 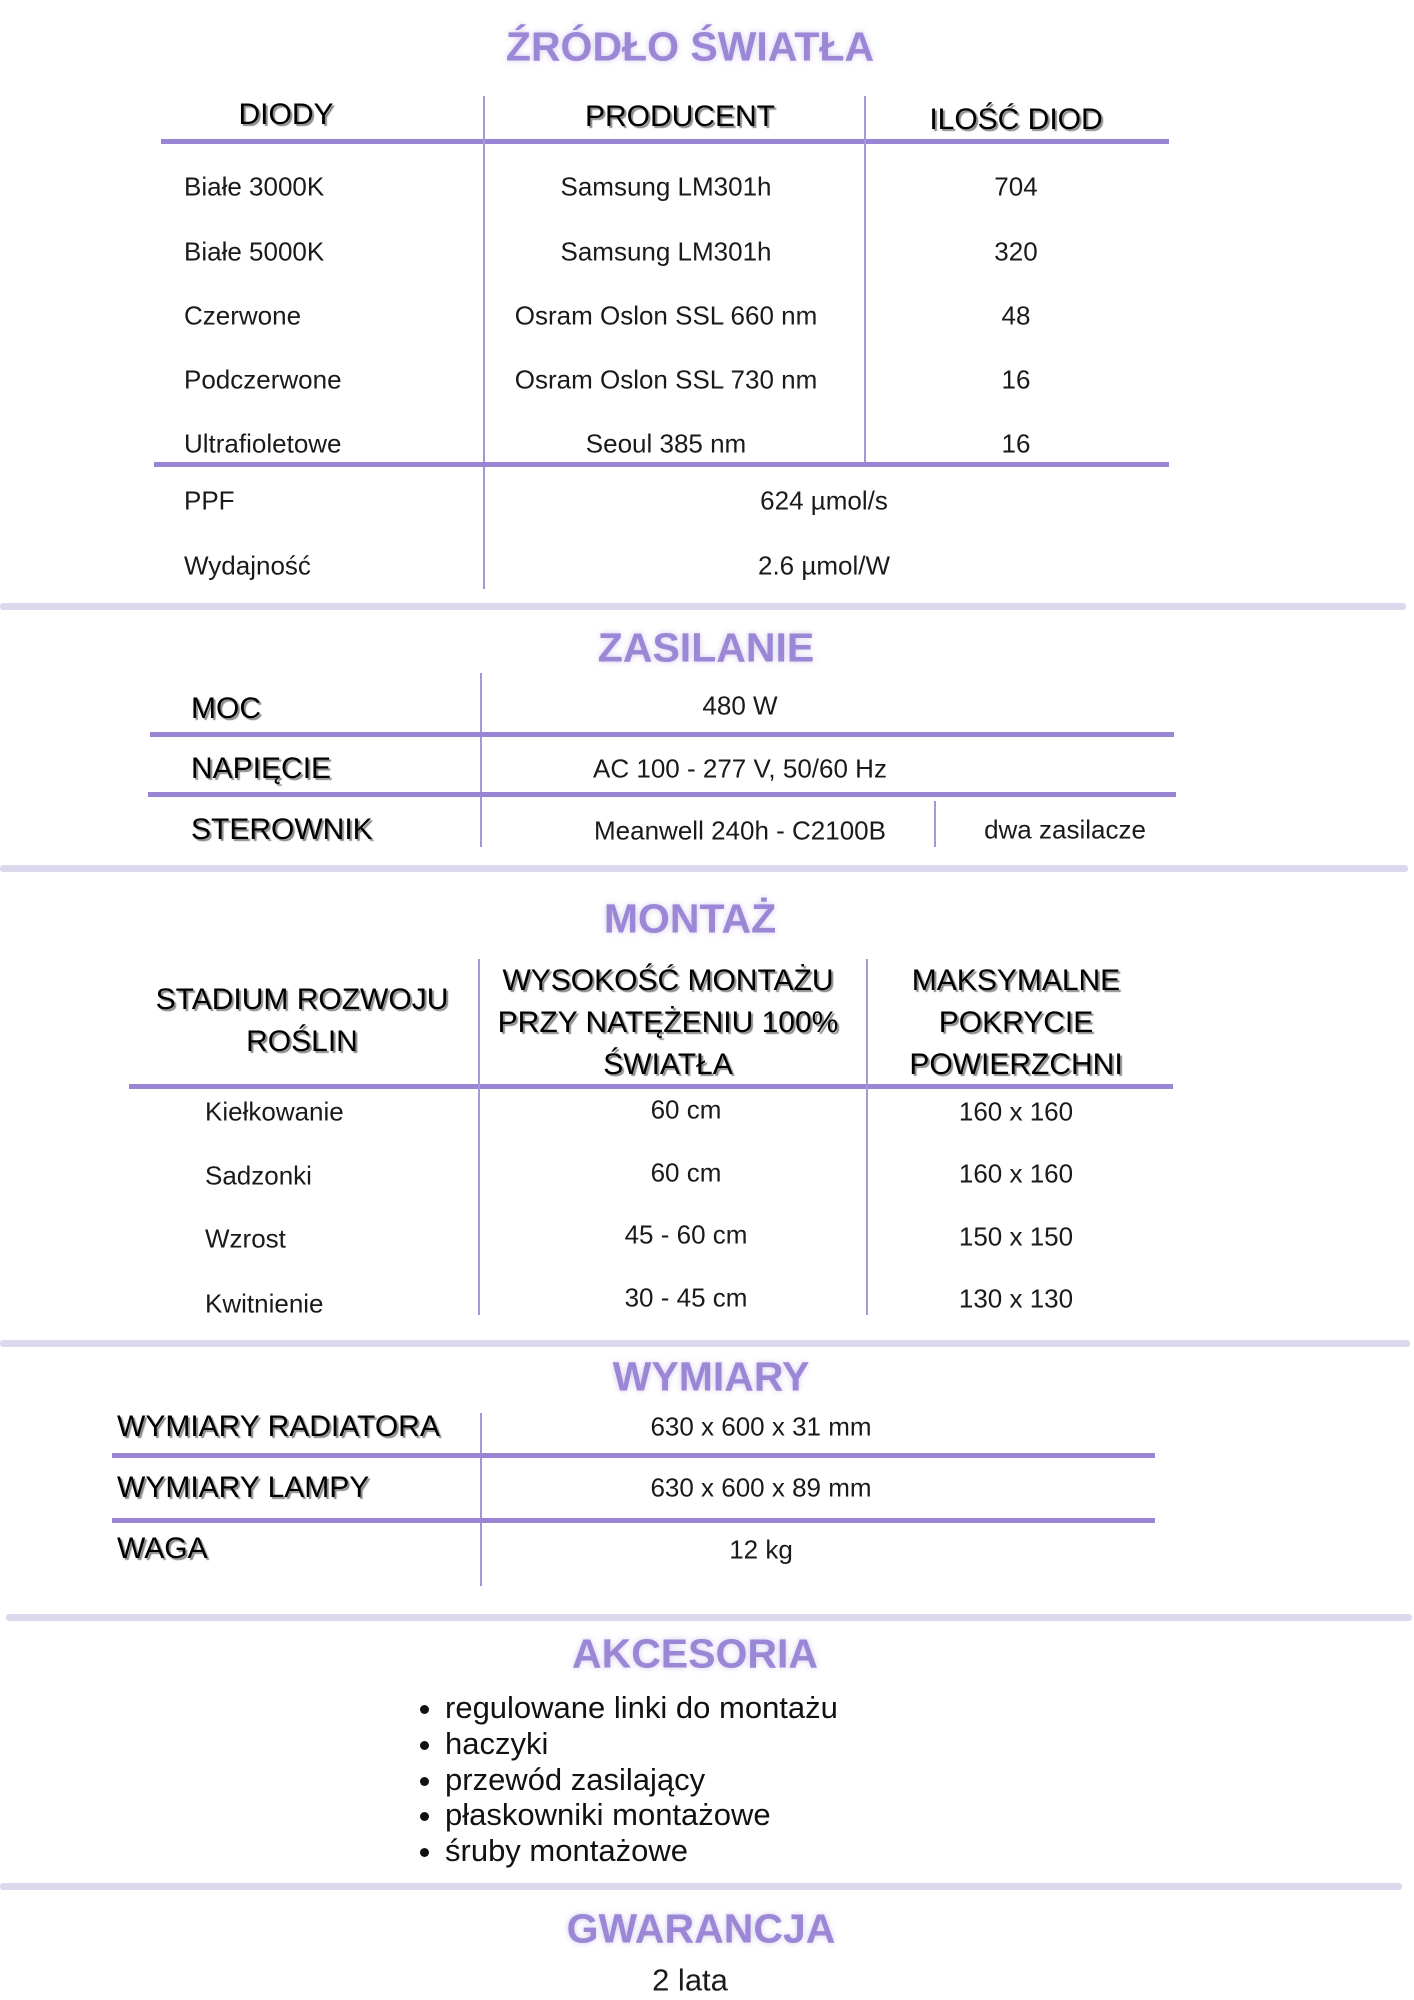 What do you see at coordinates (254, 186) in the screenshot?
I see `diode-type: Białe 3000K` at bounding box center [254, 186].